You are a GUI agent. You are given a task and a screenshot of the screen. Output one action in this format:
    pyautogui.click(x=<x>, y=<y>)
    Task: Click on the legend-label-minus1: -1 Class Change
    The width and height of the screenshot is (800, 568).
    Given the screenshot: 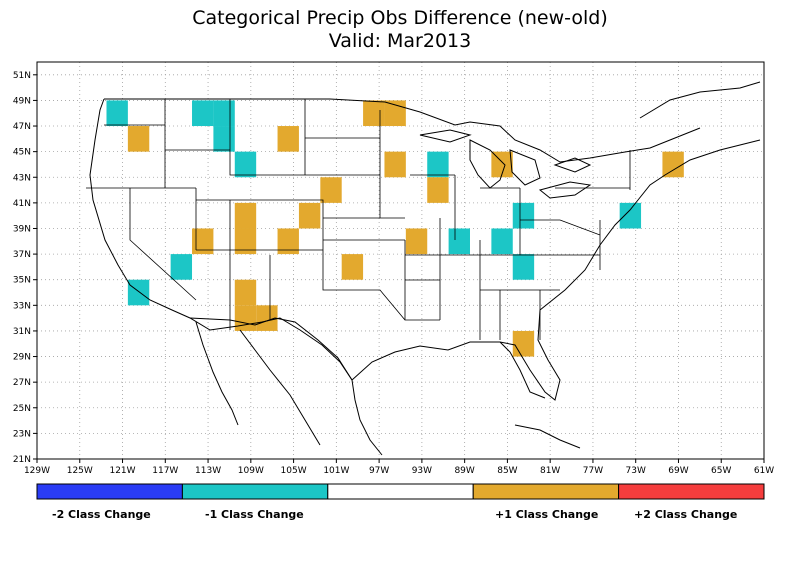 What is the action you would take?
    pyautogui.click(x=254, y=514)
    